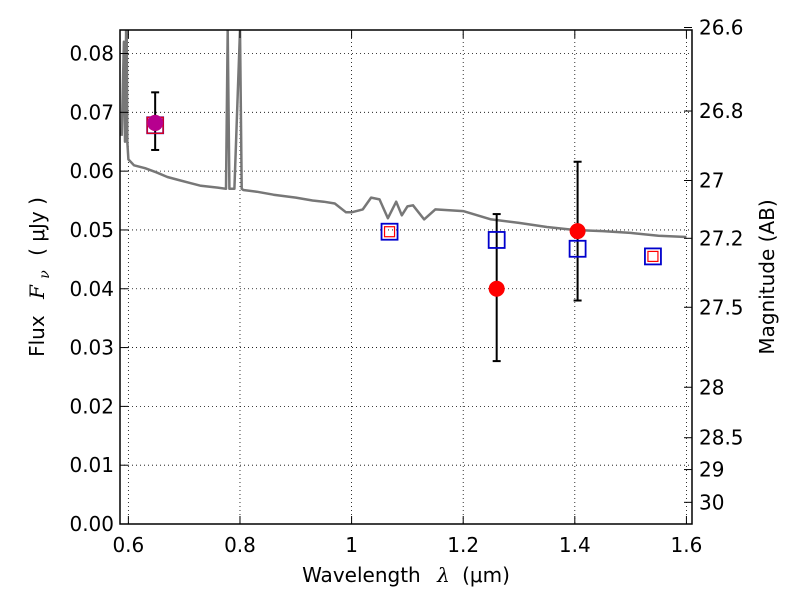  I want to click on y2-tick-label: 26.8, so click(721, 111).